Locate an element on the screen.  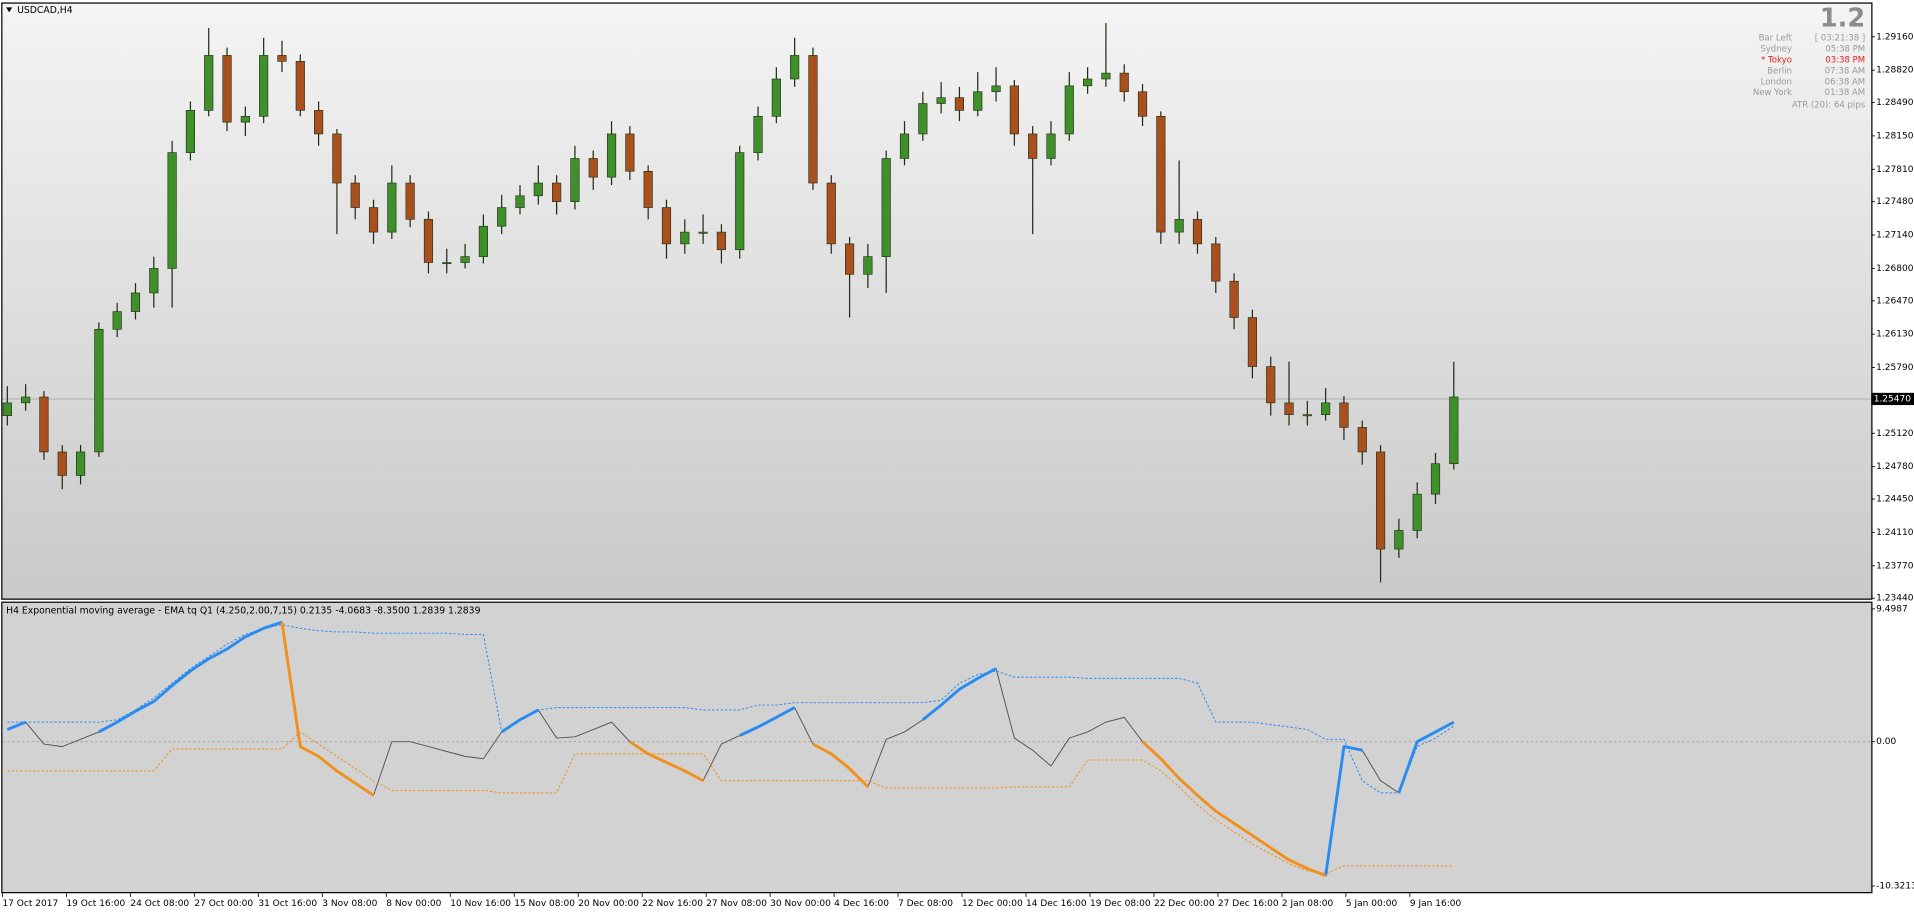
x-tick-label: 8 Nov 00:00 is located at coordinates (413, 904).